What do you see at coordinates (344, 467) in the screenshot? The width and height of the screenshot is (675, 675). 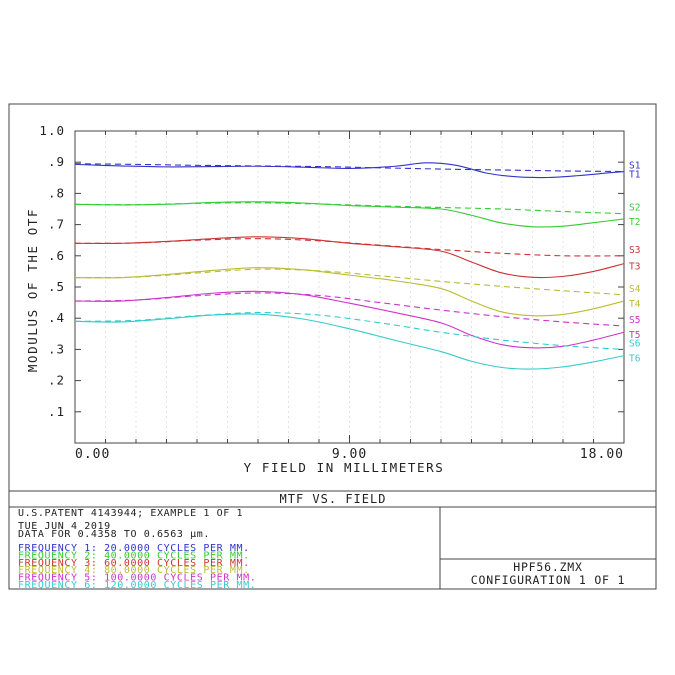 I see `x-axis-title: Y FIELD IN MILLIMETERS` at bounding box center [344, 467].